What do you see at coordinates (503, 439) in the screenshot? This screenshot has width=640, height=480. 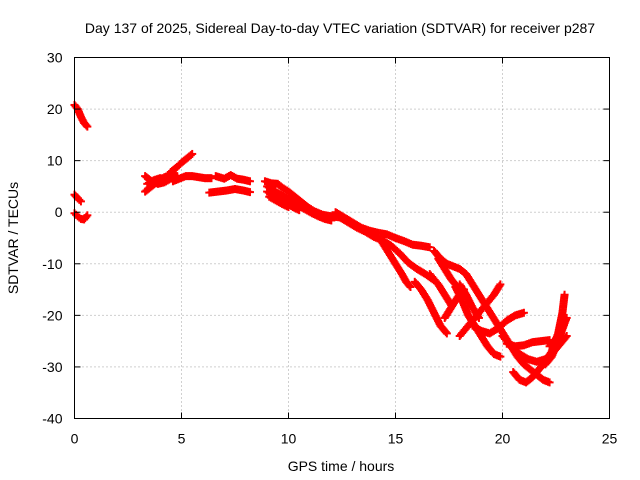 I see `x-tick-label: 20` at bounding box center [503, 439].